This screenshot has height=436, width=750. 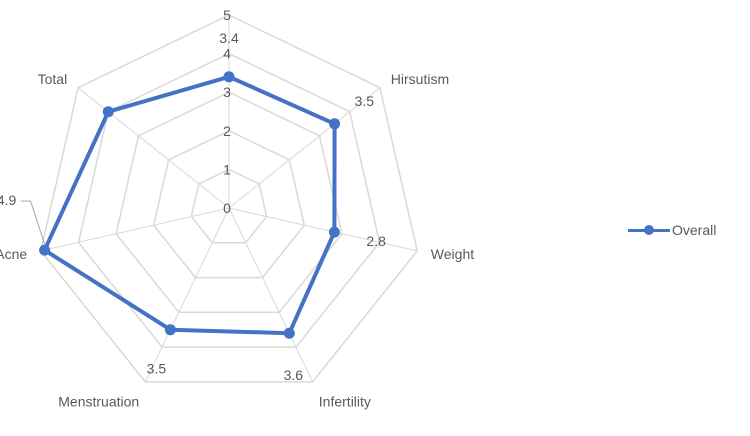 I want to click on radial-tick-label: 0, so click(x=227, y=208).